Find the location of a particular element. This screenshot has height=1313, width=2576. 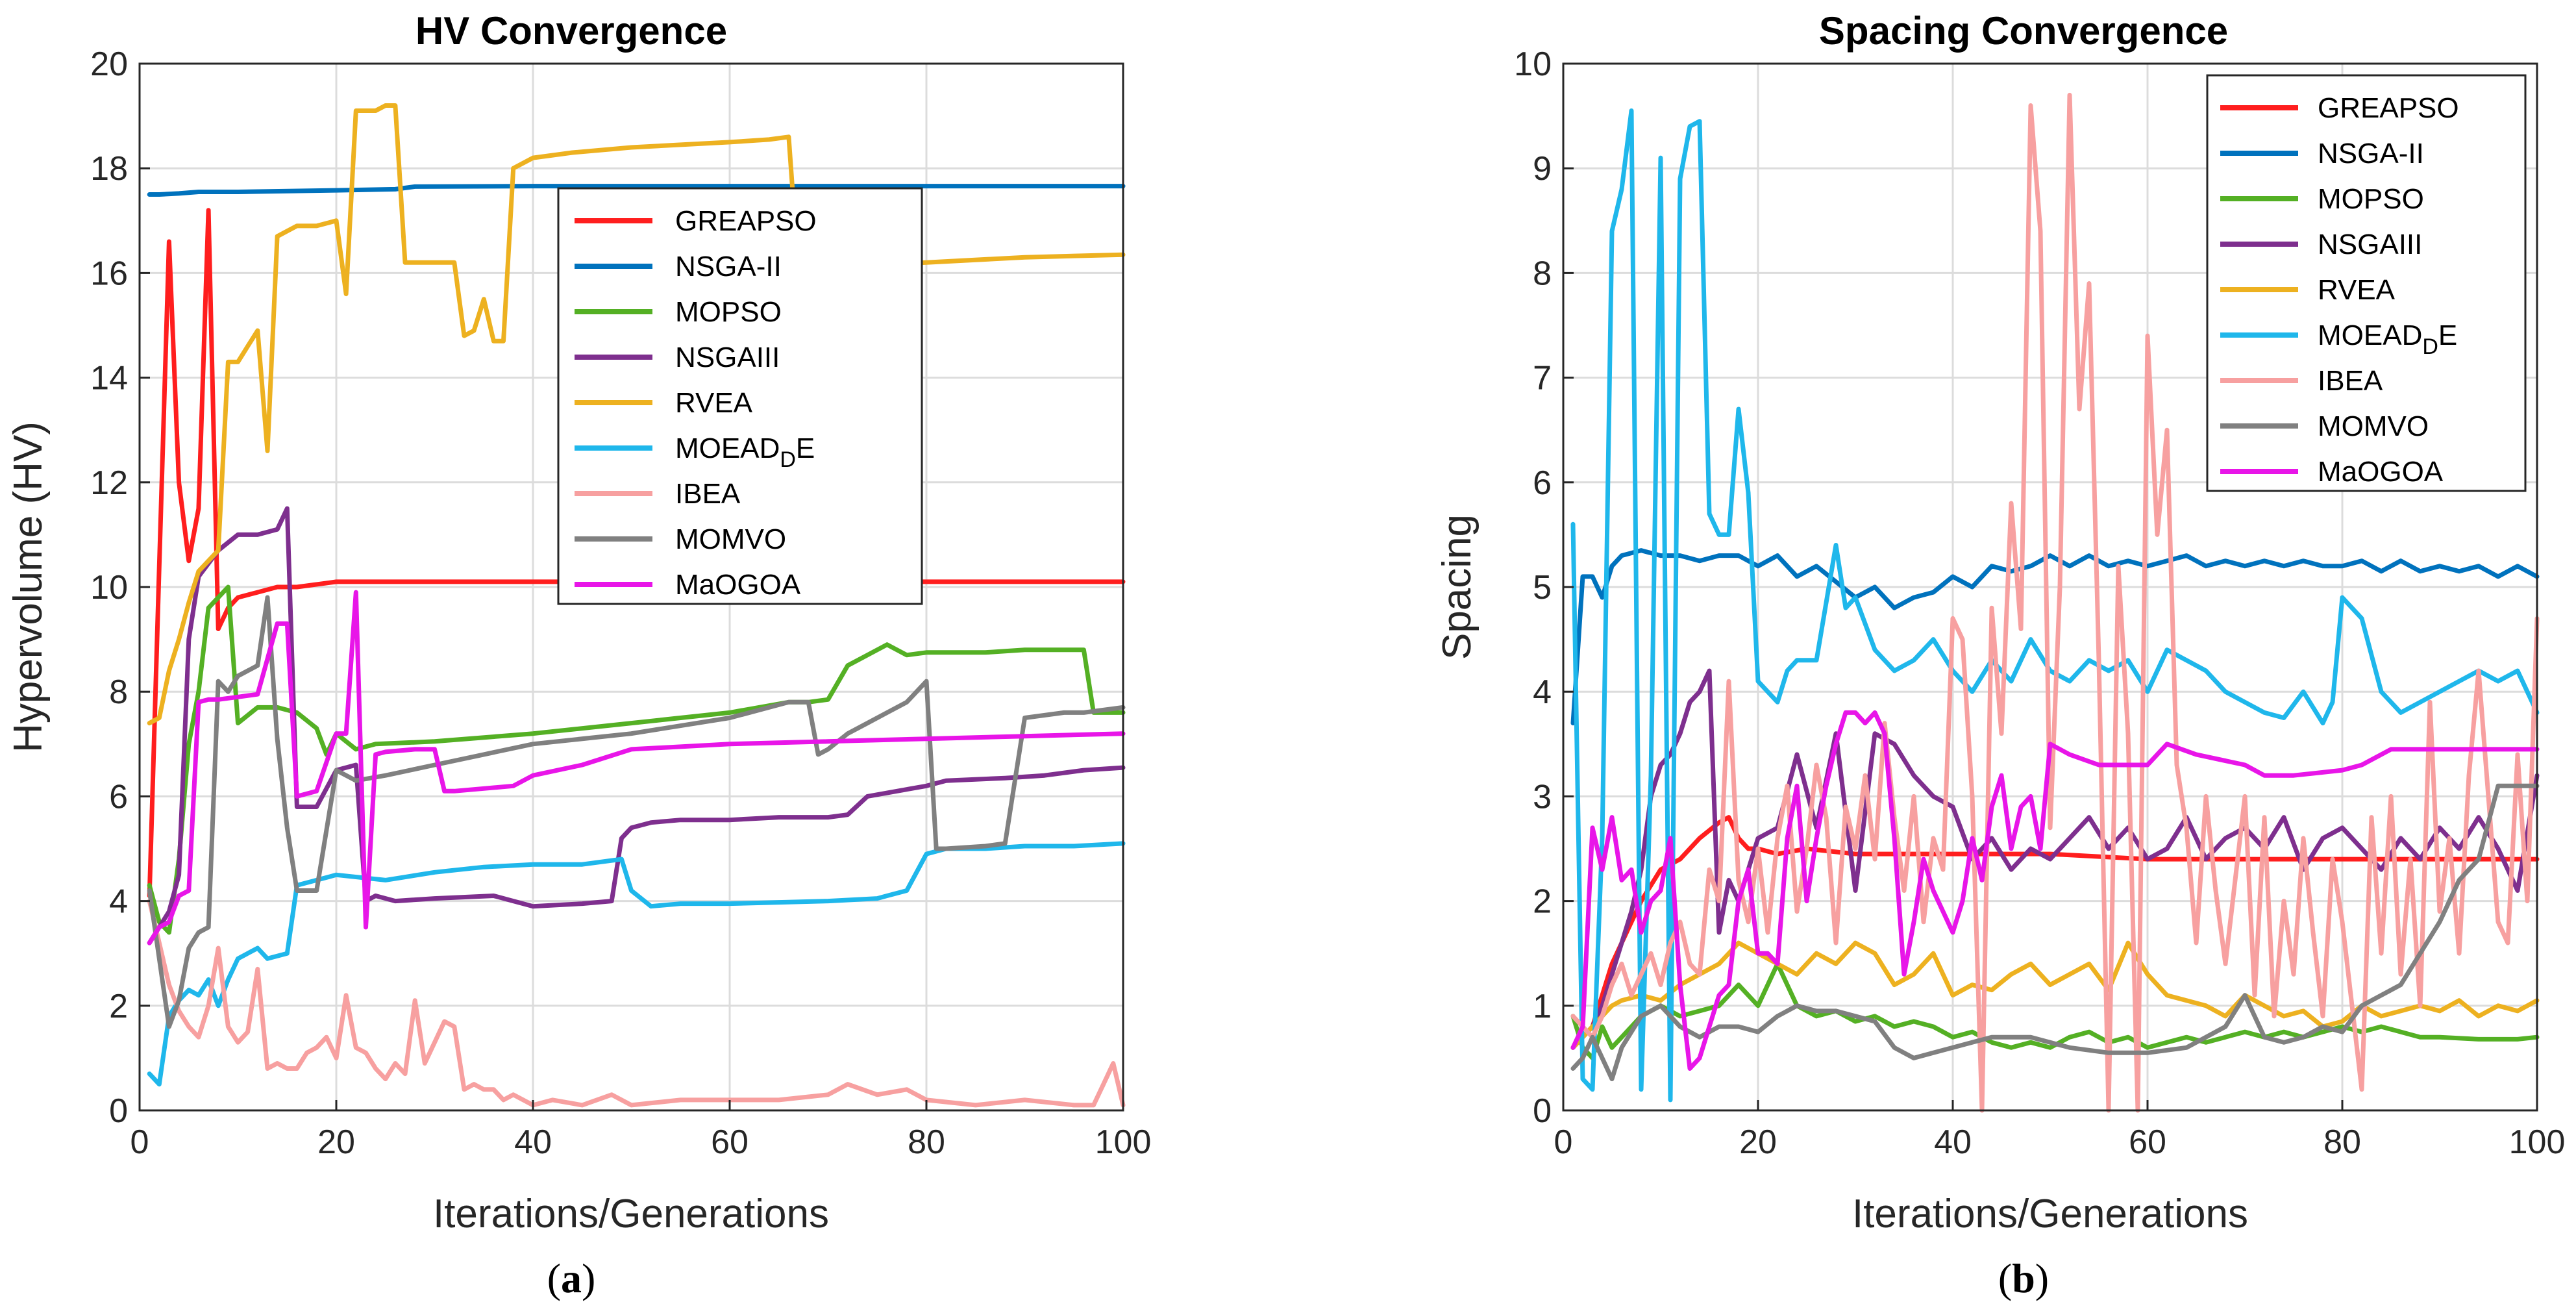

spacing-x-tick-labels: 0 20 40 60 80 100 is located at coordinates (2060, 1142).